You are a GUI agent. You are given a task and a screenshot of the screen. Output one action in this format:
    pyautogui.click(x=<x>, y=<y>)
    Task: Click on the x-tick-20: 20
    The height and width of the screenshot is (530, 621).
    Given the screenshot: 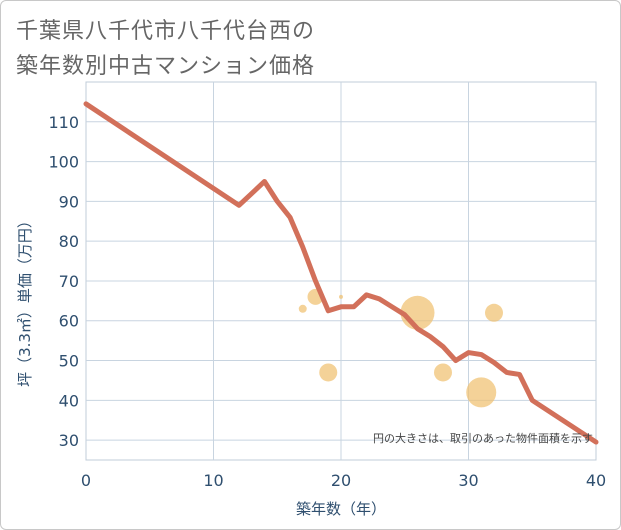 What is the action you would take?
    pyautogui.click(x=341, y=480)
    